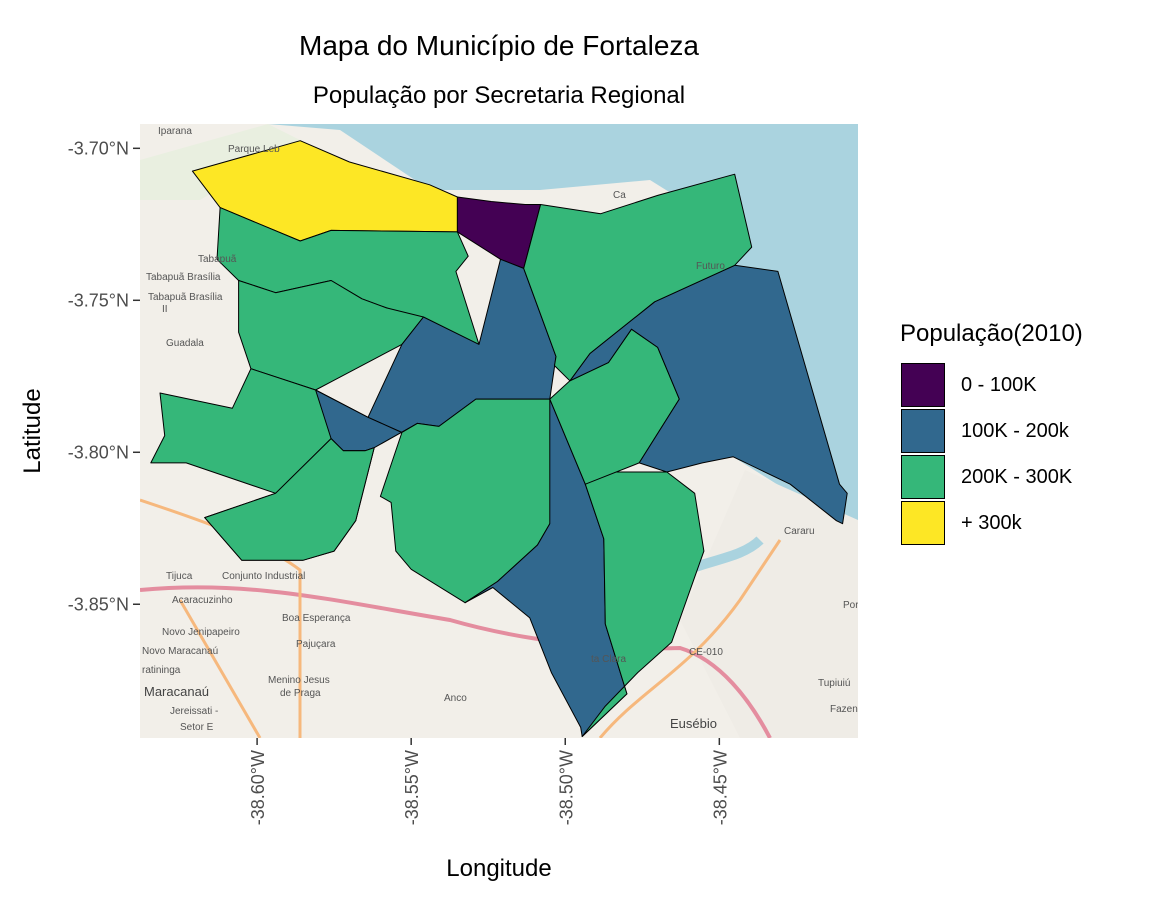  I want to click on x-tick-label-2: -38.50°W, so click(566, 787).